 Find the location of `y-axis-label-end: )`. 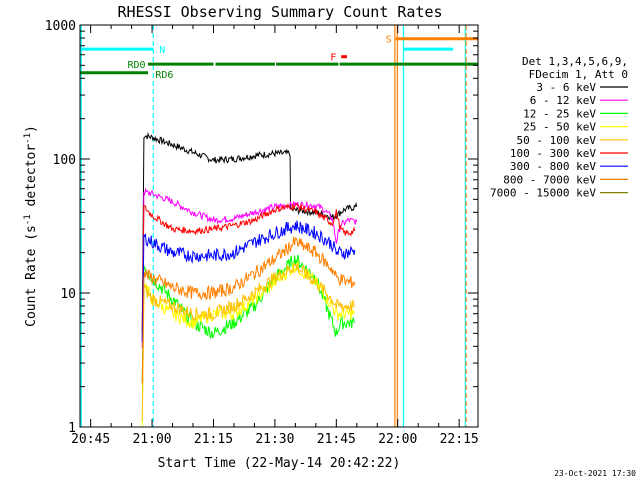

y-axis-label-end: ) is located at coordinates (31, 129).